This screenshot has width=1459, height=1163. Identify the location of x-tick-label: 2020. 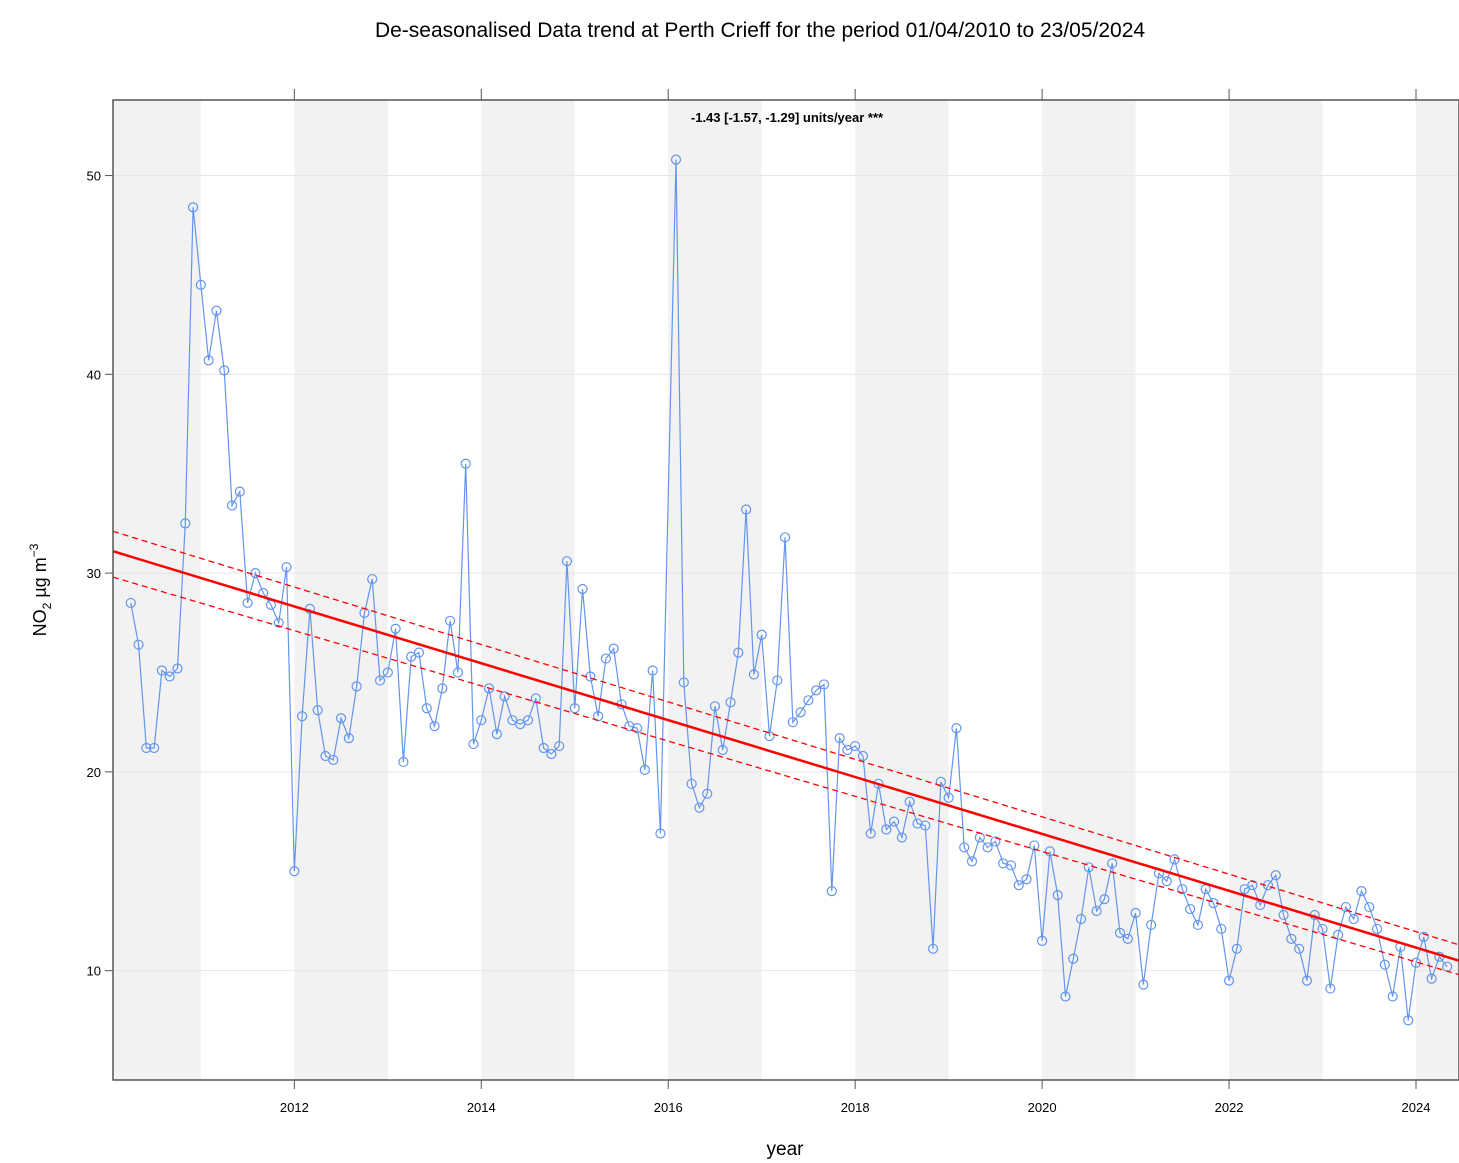
(1042, 1107).